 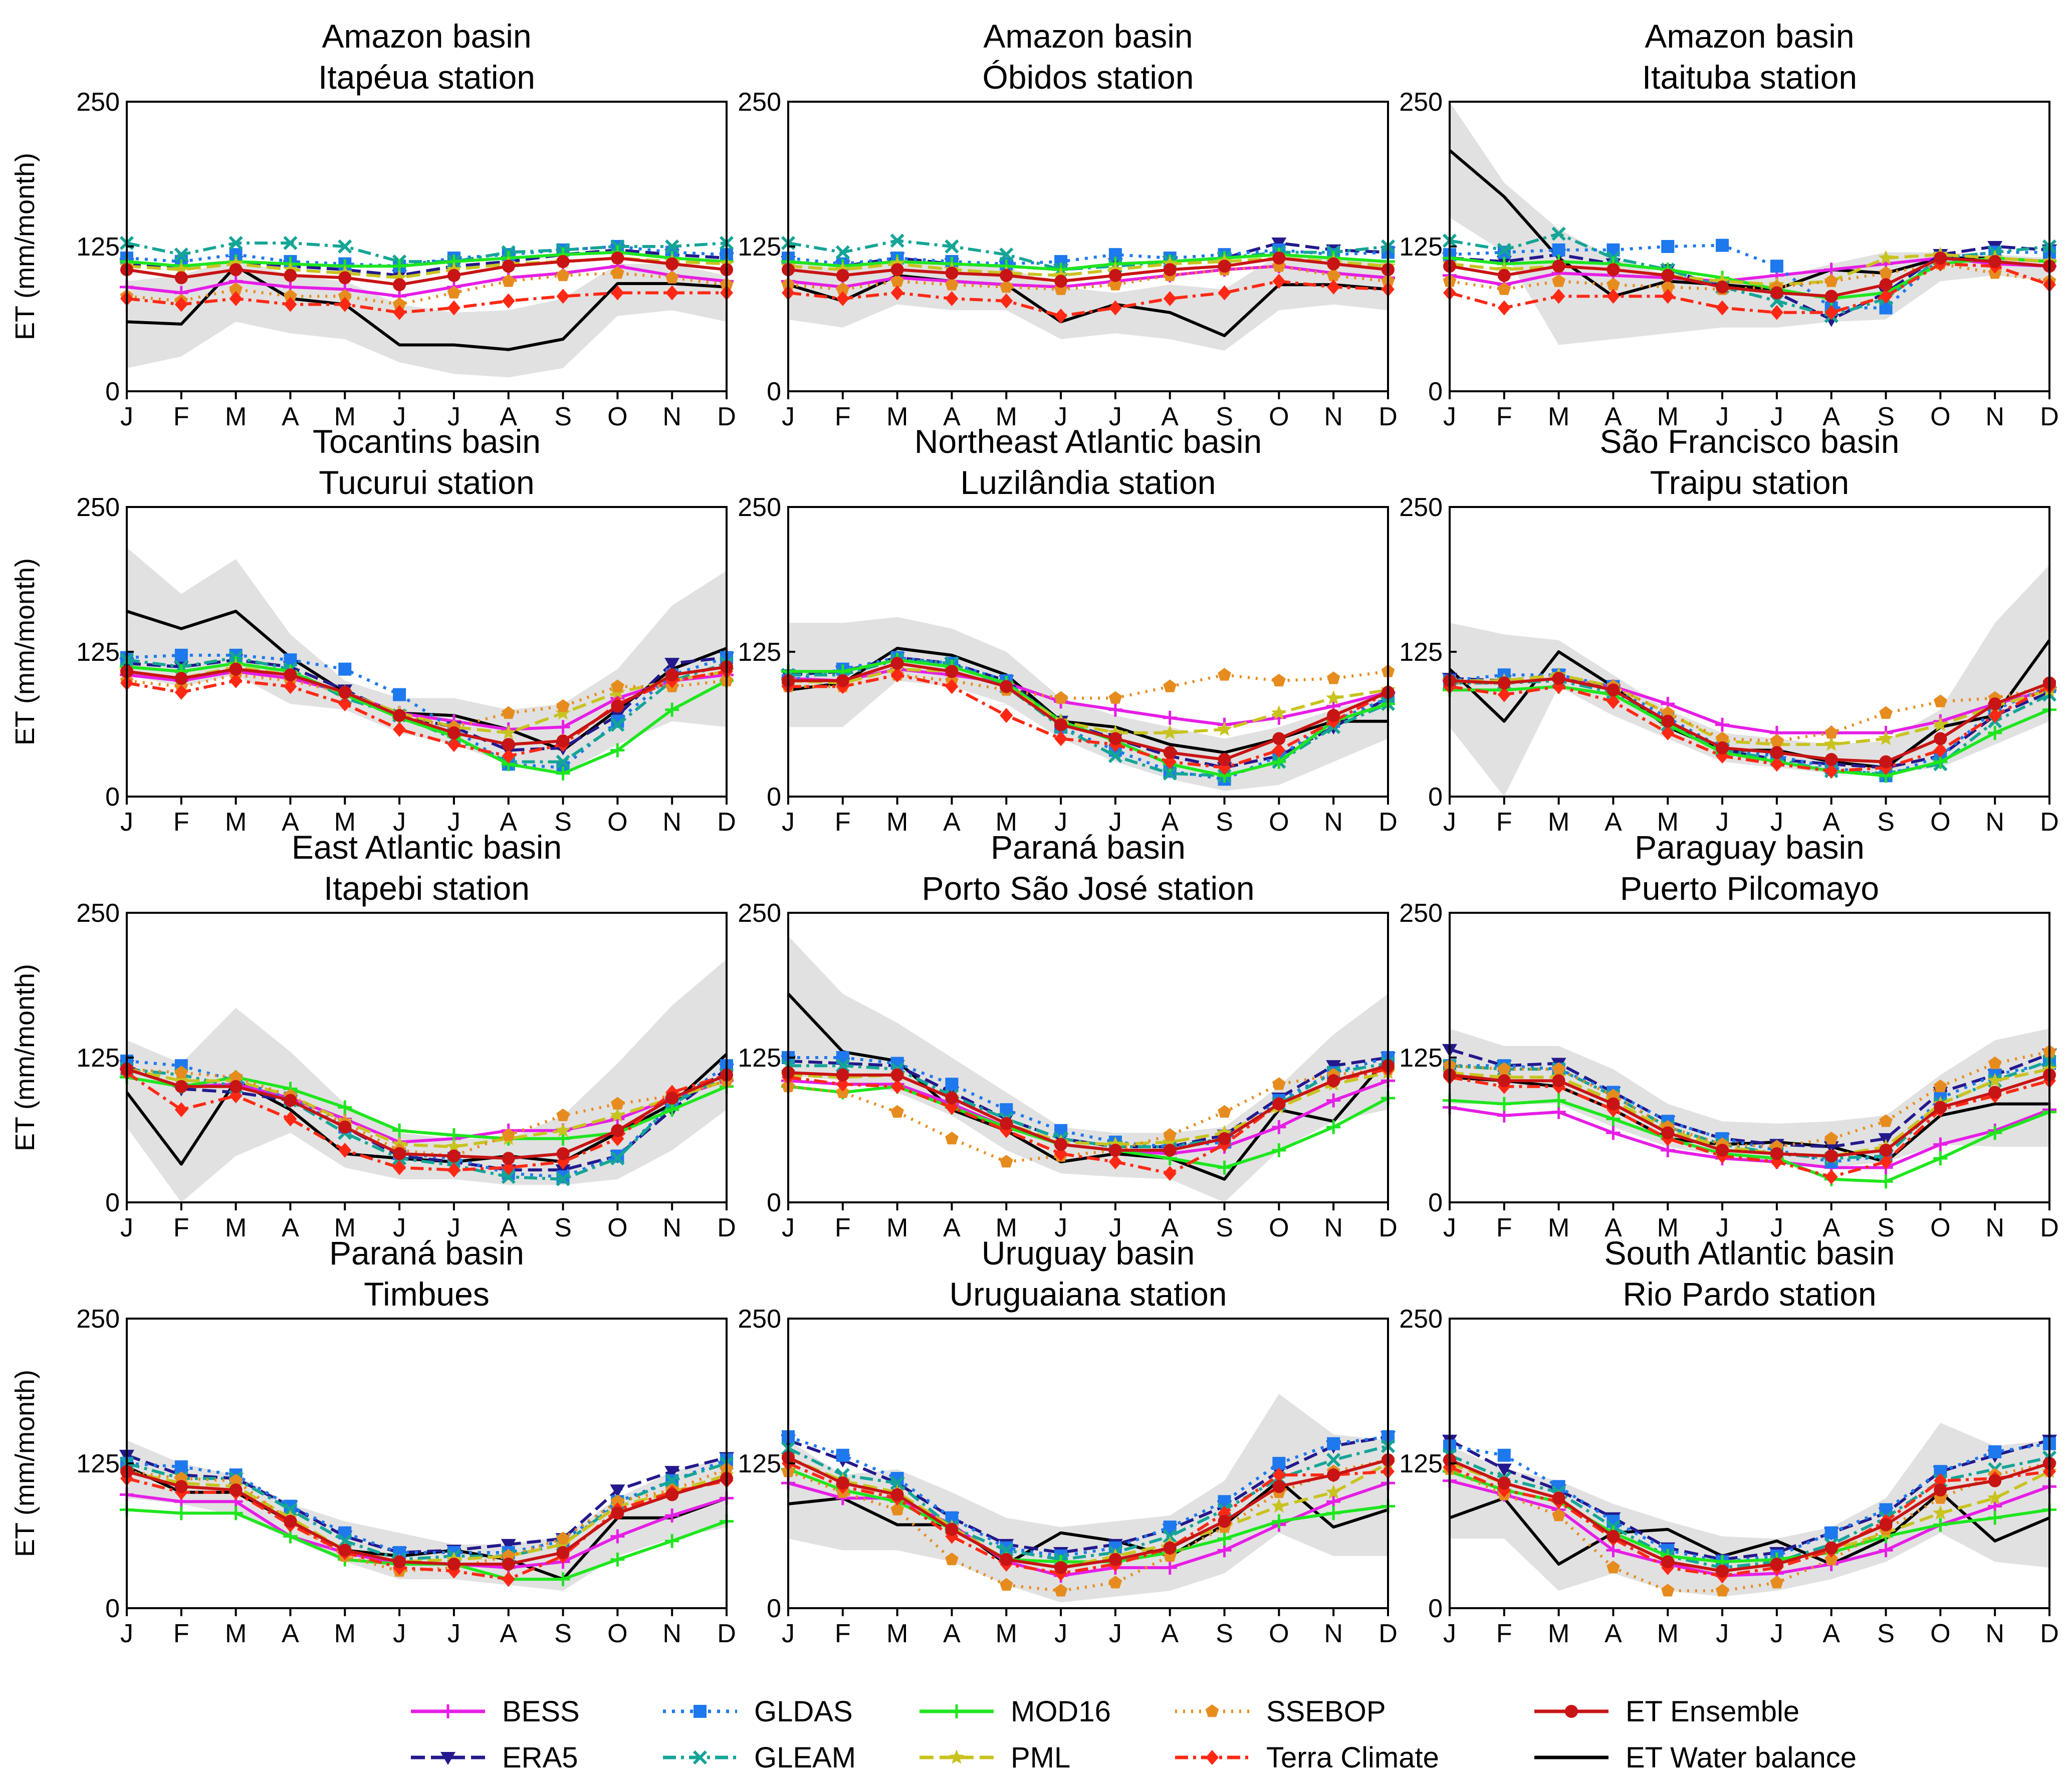 What do you see at coordinates (426, 36) in the screenshot?
I see `panel-title: Amazon basin` at bounding box center [426, 36].